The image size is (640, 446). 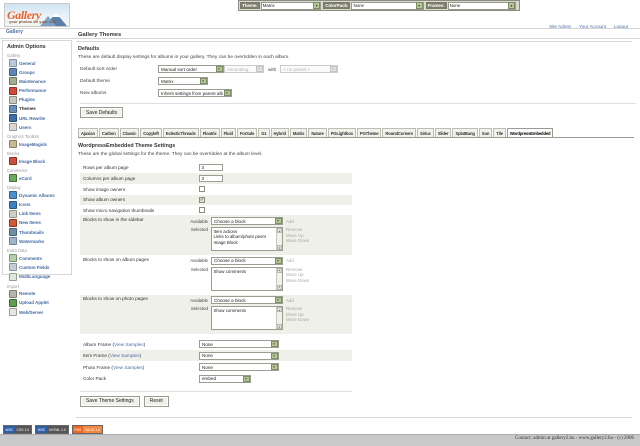 What do you see at coordinates (38, 312) in the screenshot?
I see `sidebar-item-web-server: Web/Server` at bounding box center [38, 312].